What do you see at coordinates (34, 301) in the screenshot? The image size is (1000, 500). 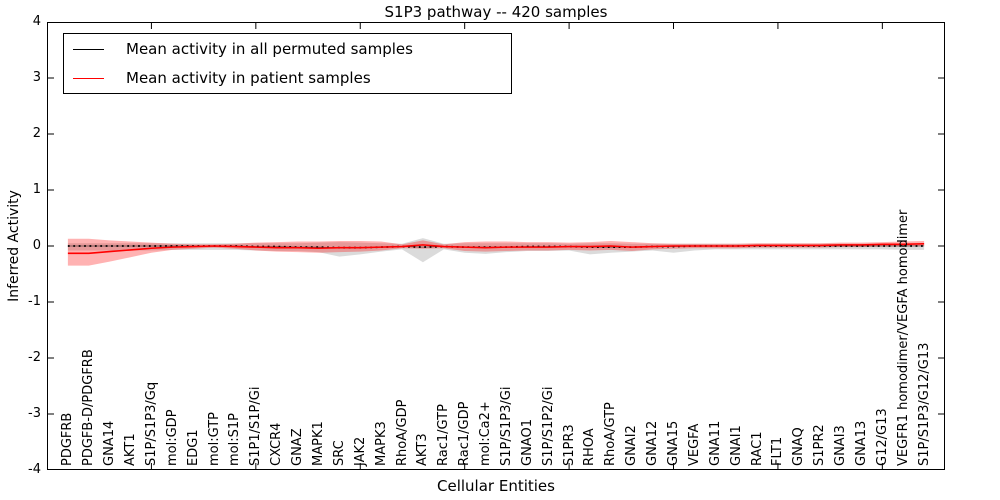 I see `y-tick-label: -1` at bounding box center [34, 301].